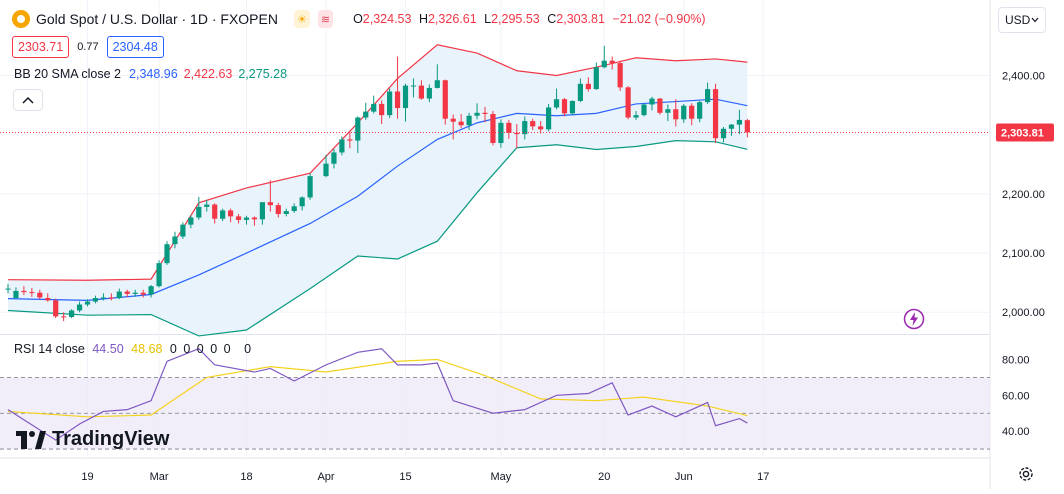 The height and width of the screenshot is (494, 1064). I want to click on rsi-legend: RSI 14 close 44.50 48.68 0 0 0 0 0 0, so click(132, 349).